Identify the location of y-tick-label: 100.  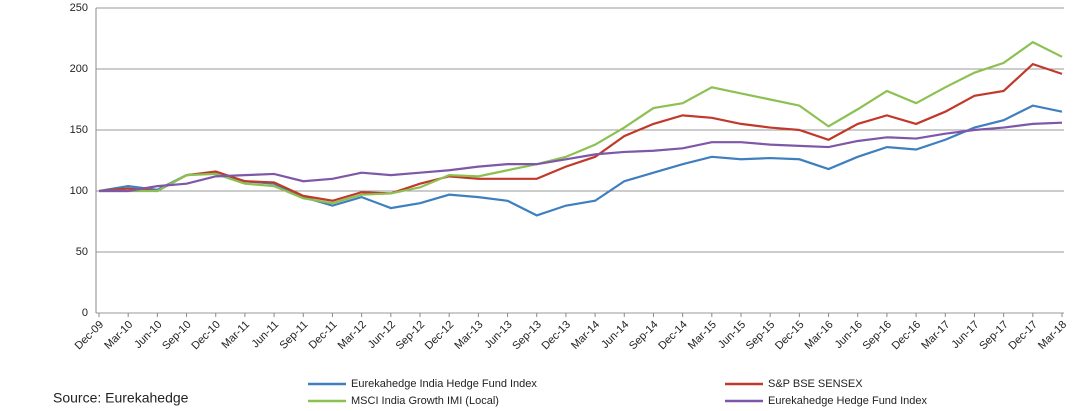
(79, 191).